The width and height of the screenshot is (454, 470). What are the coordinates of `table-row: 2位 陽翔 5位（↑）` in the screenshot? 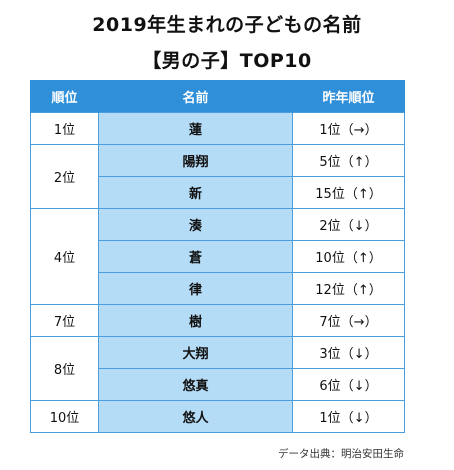 It's located at (217, 176).